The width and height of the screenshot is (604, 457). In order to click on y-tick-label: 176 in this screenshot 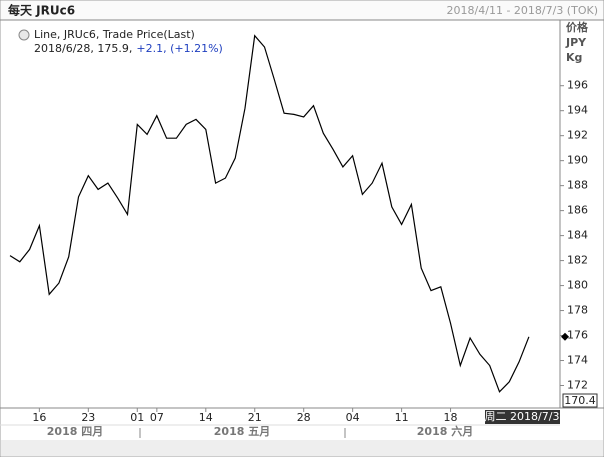, I will do `click(577, 335)`.